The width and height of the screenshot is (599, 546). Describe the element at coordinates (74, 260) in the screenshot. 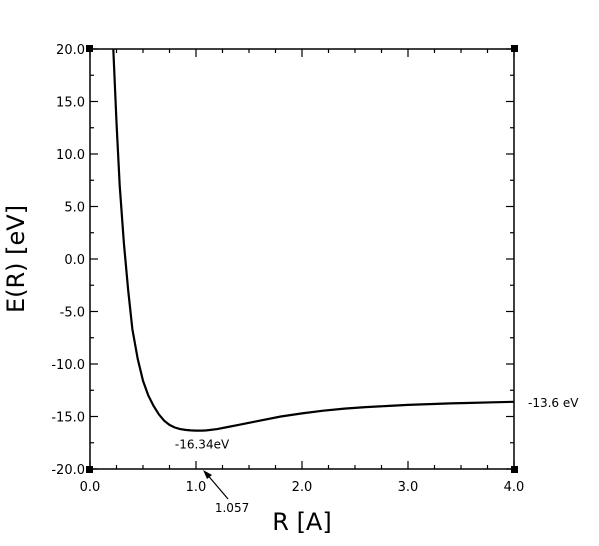

I see `y-tick-label: 0.0` at that location.